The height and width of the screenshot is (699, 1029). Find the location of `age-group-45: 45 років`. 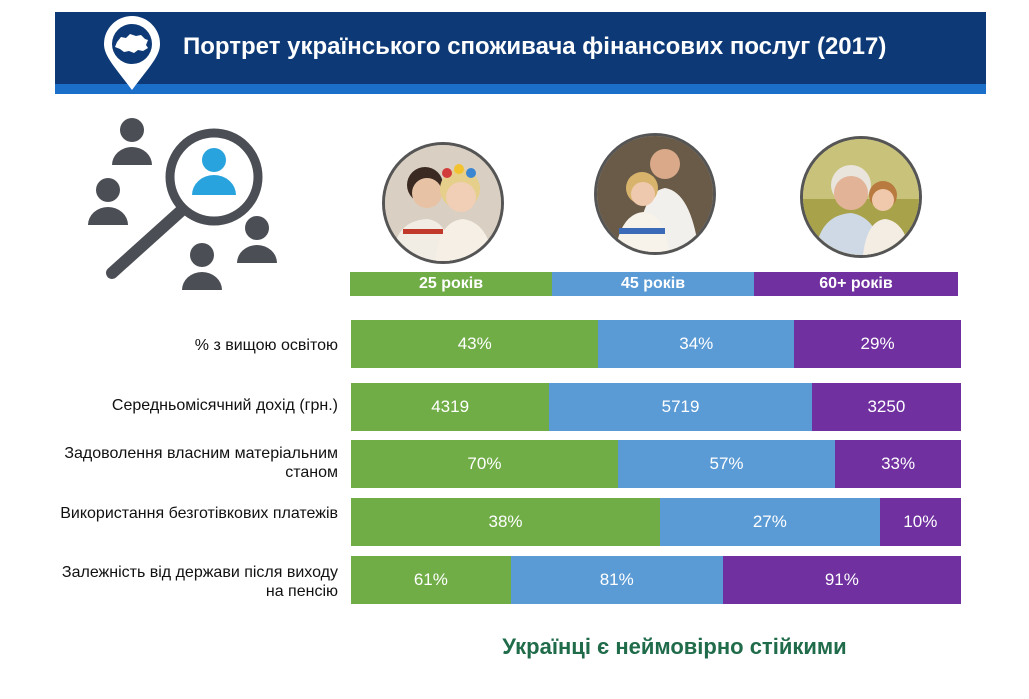

age-group-45: 45 років is located at coordinates (653, 284).